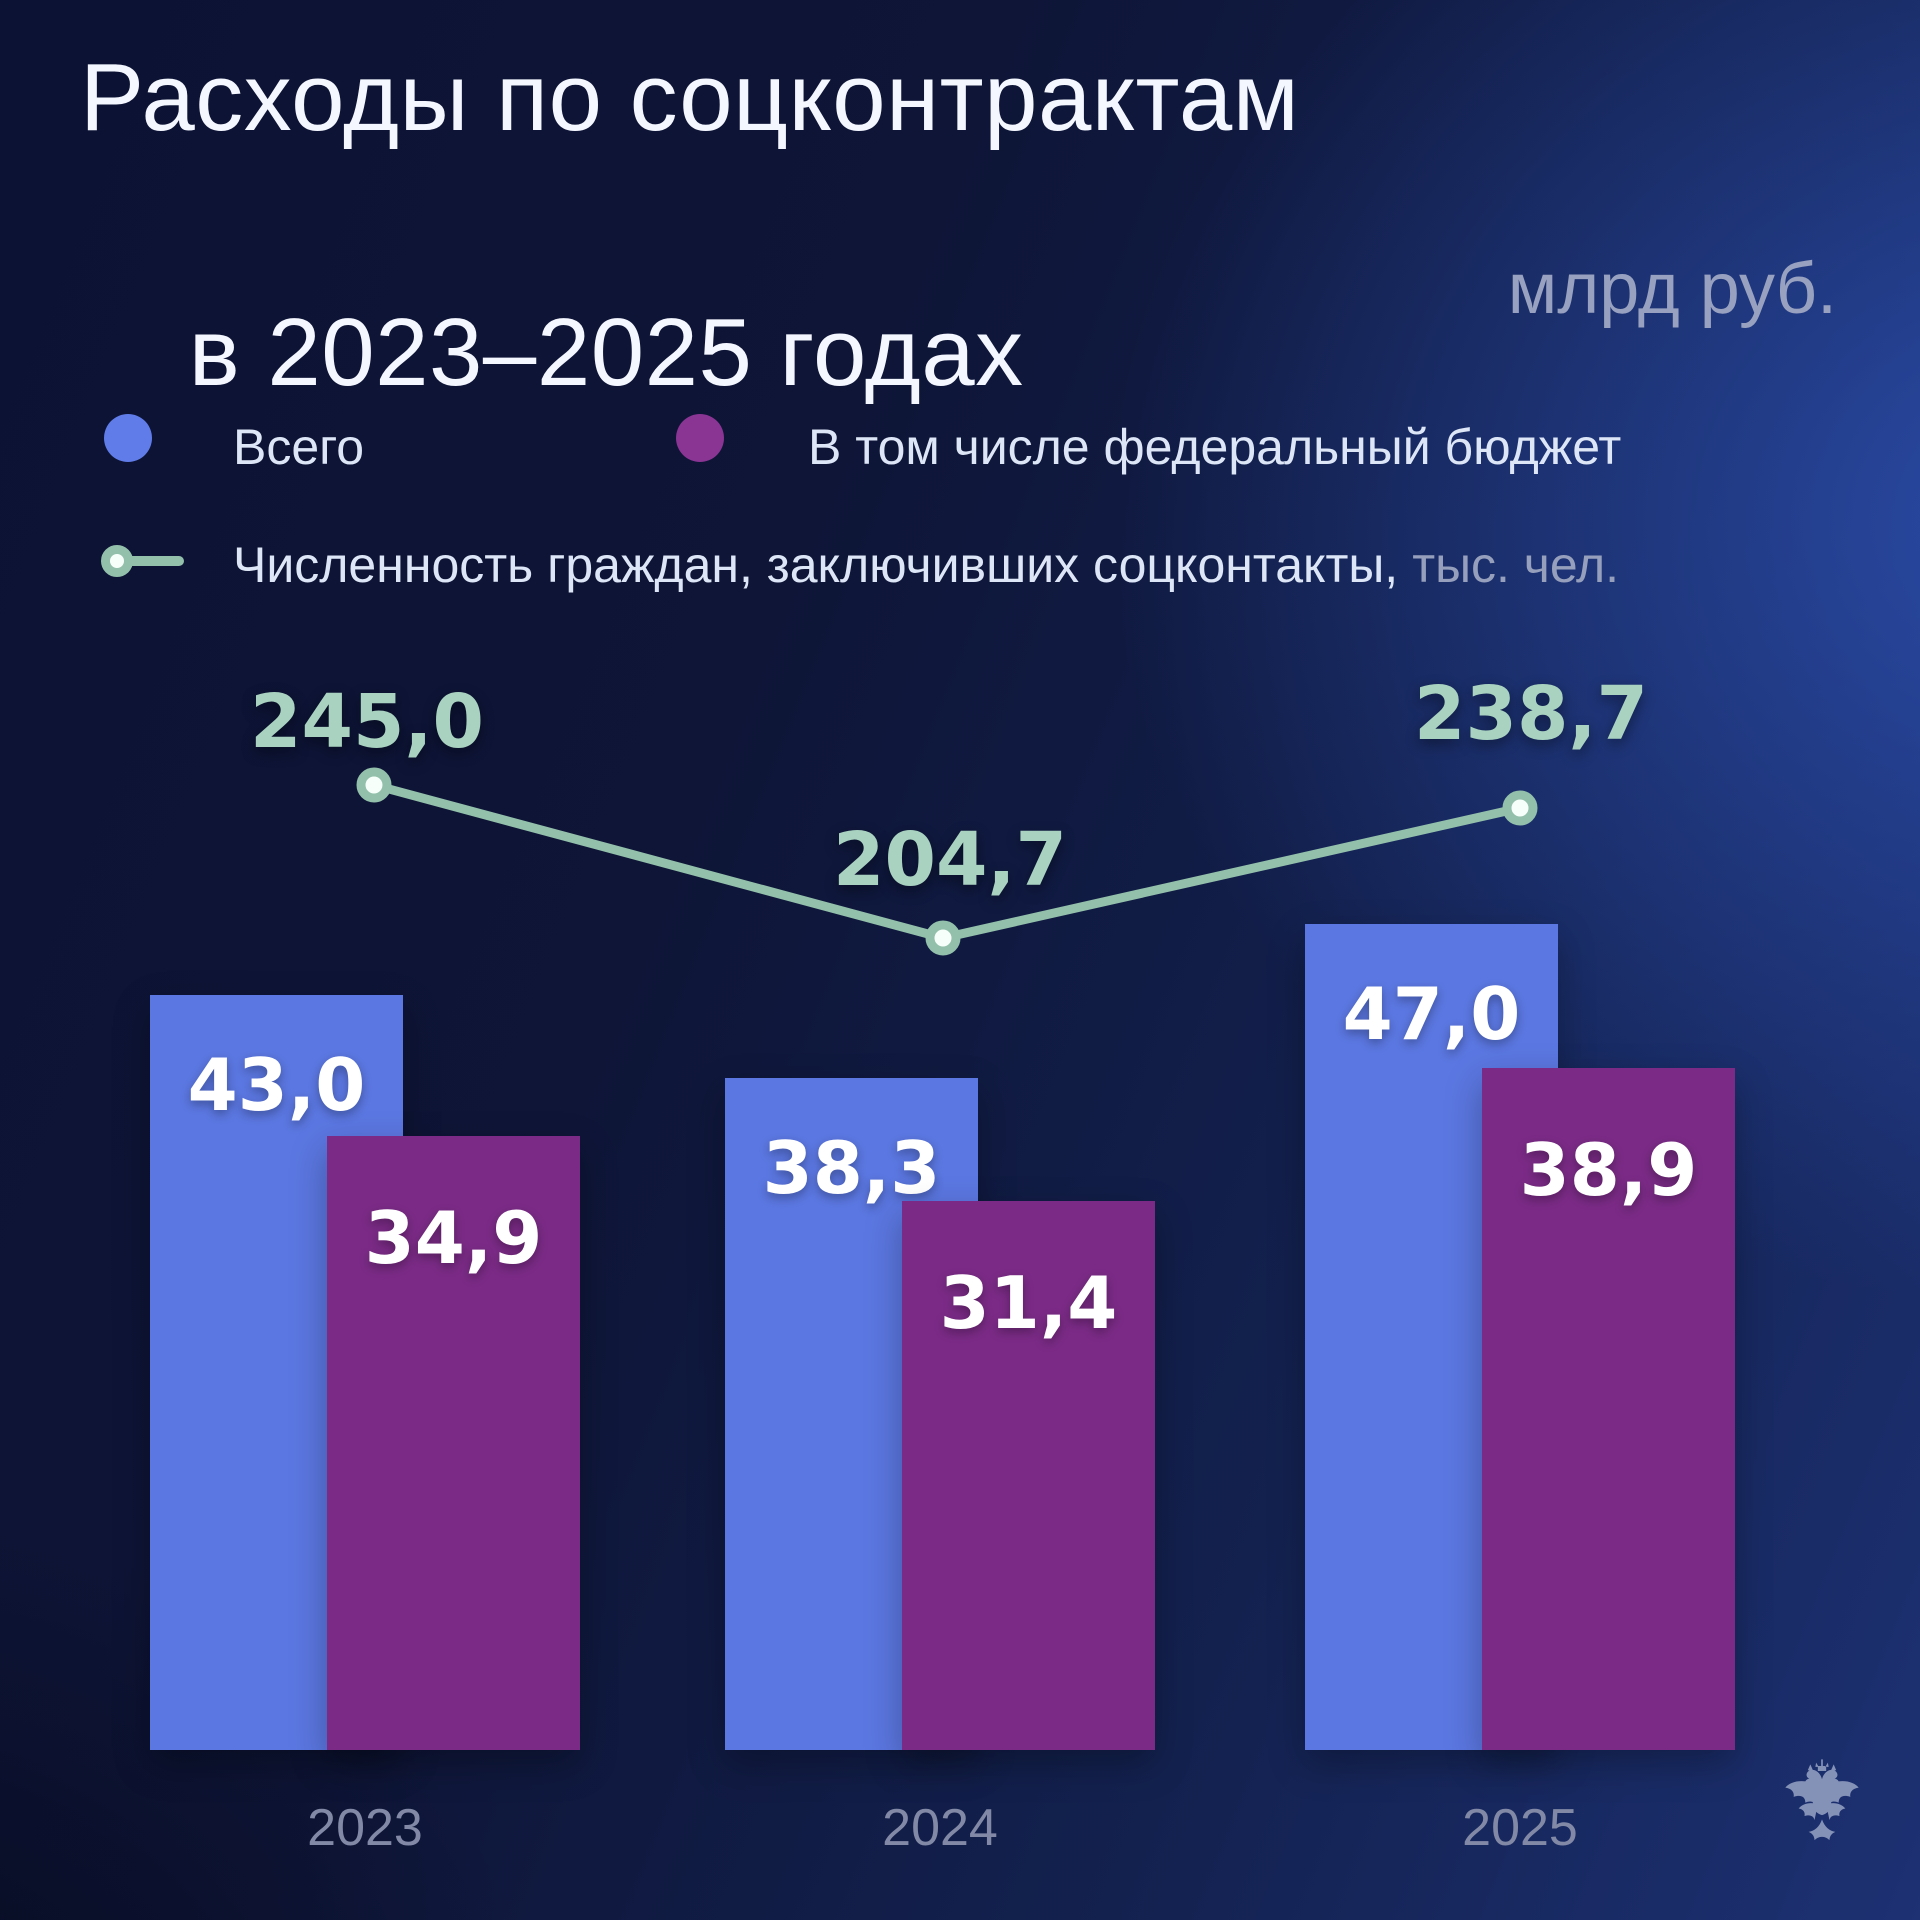  I want to click on legend-dot-total, so click(128, 438).